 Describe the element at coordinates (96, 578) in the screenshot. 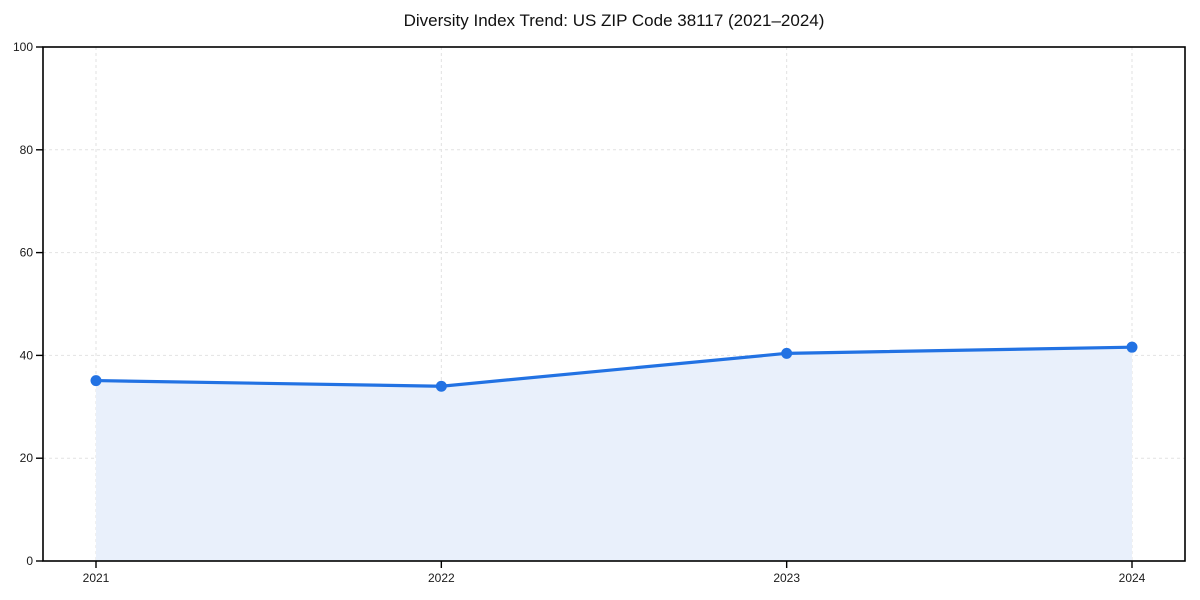

I see `x-tick-label: 2021` at that location.